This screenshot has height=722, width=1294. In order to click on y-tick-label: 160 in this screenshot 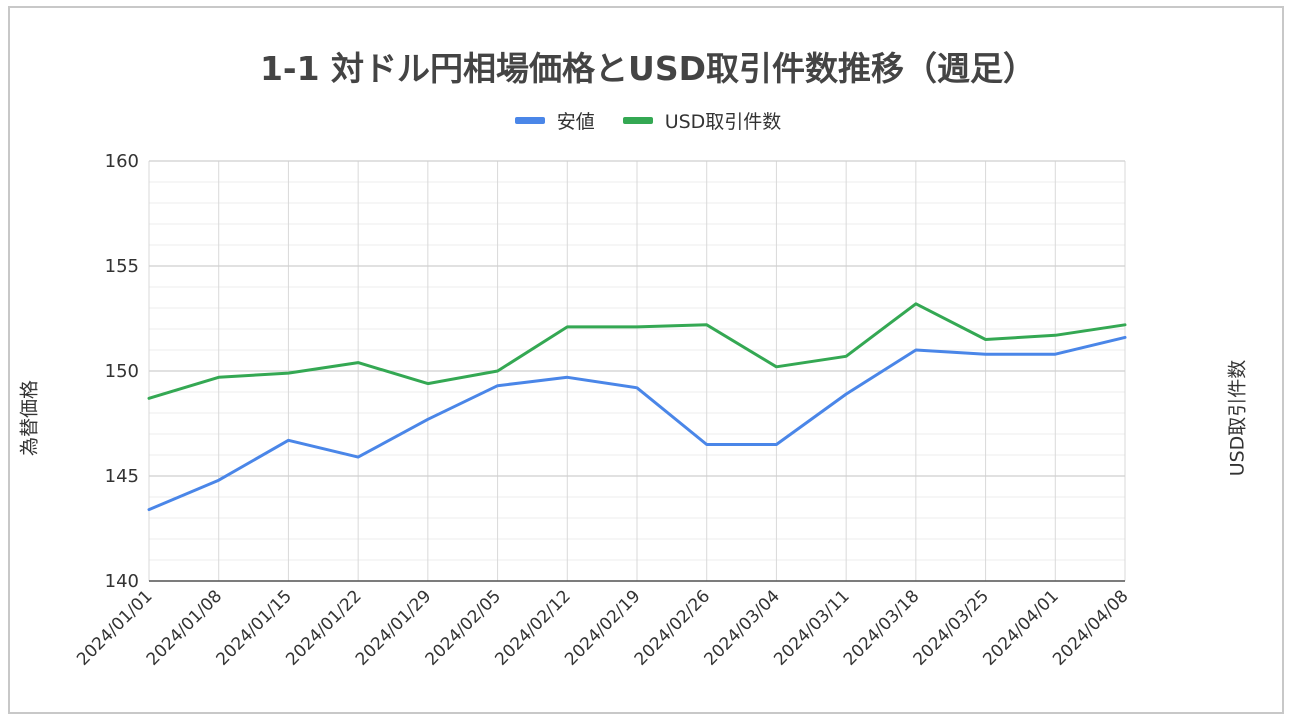, I will do `click(122, 161)`.